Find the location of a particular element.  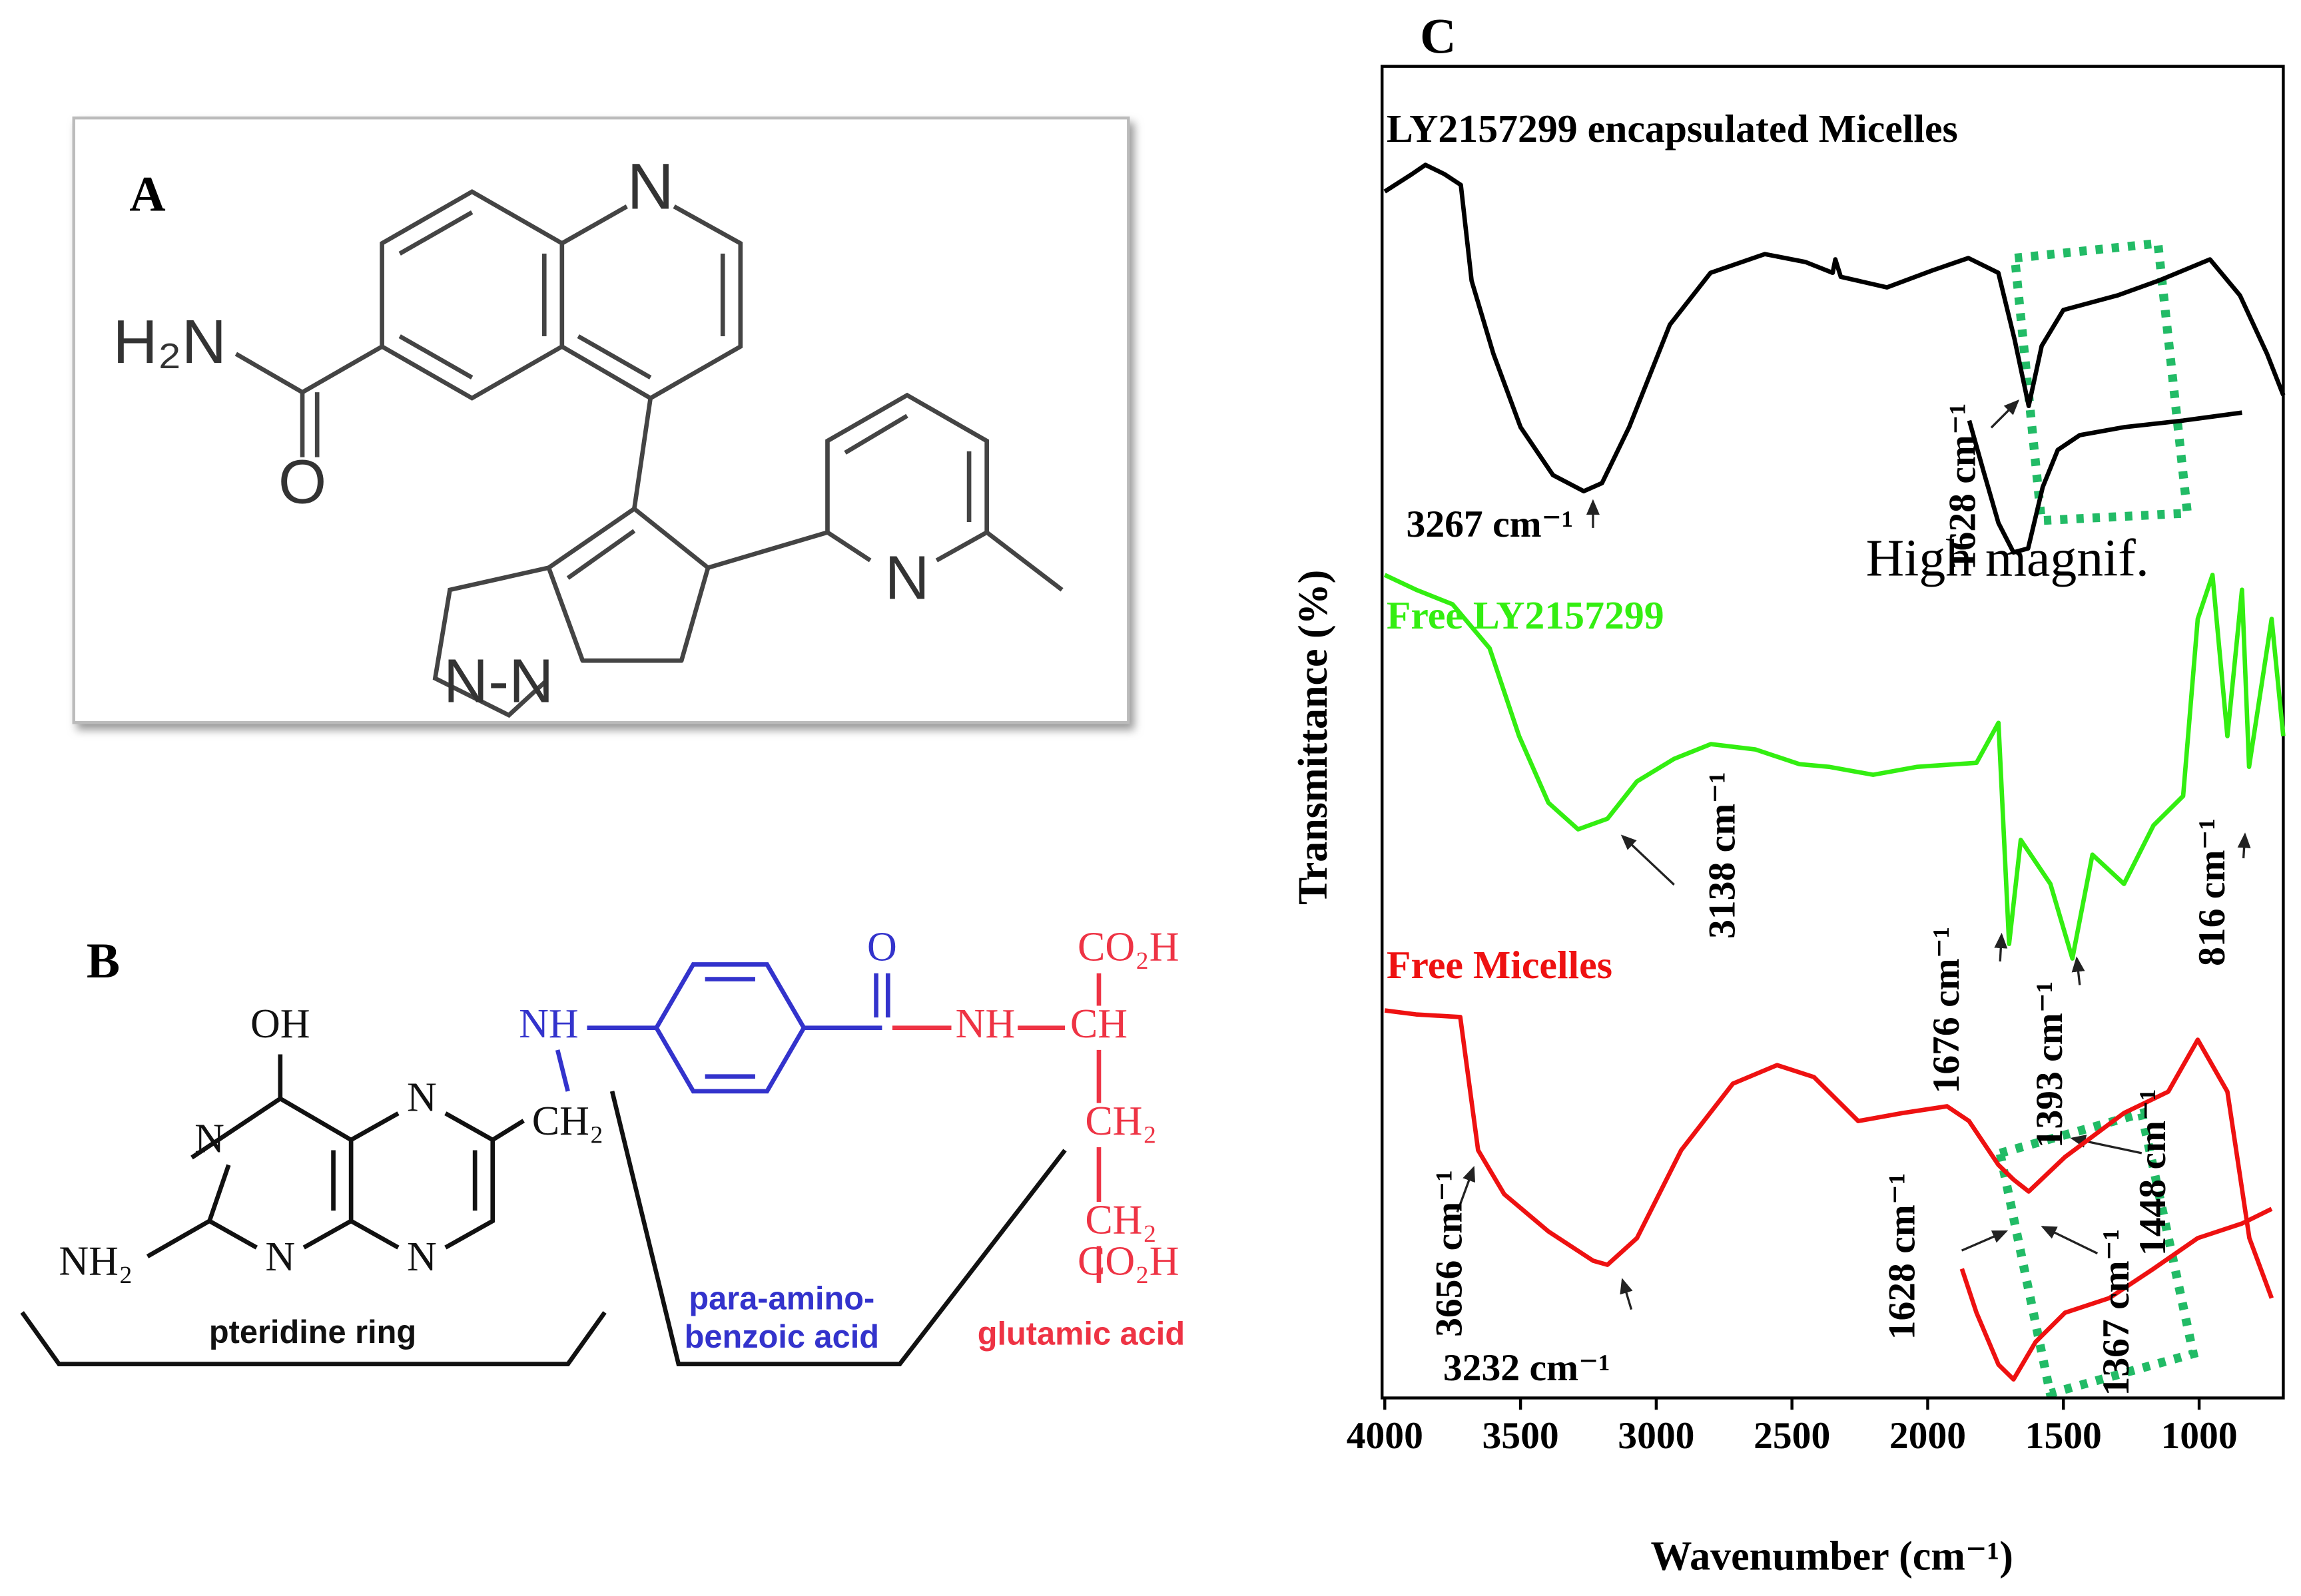

annotation: 1448 cm⁻¹ is located at coordinates (2153, 1172).